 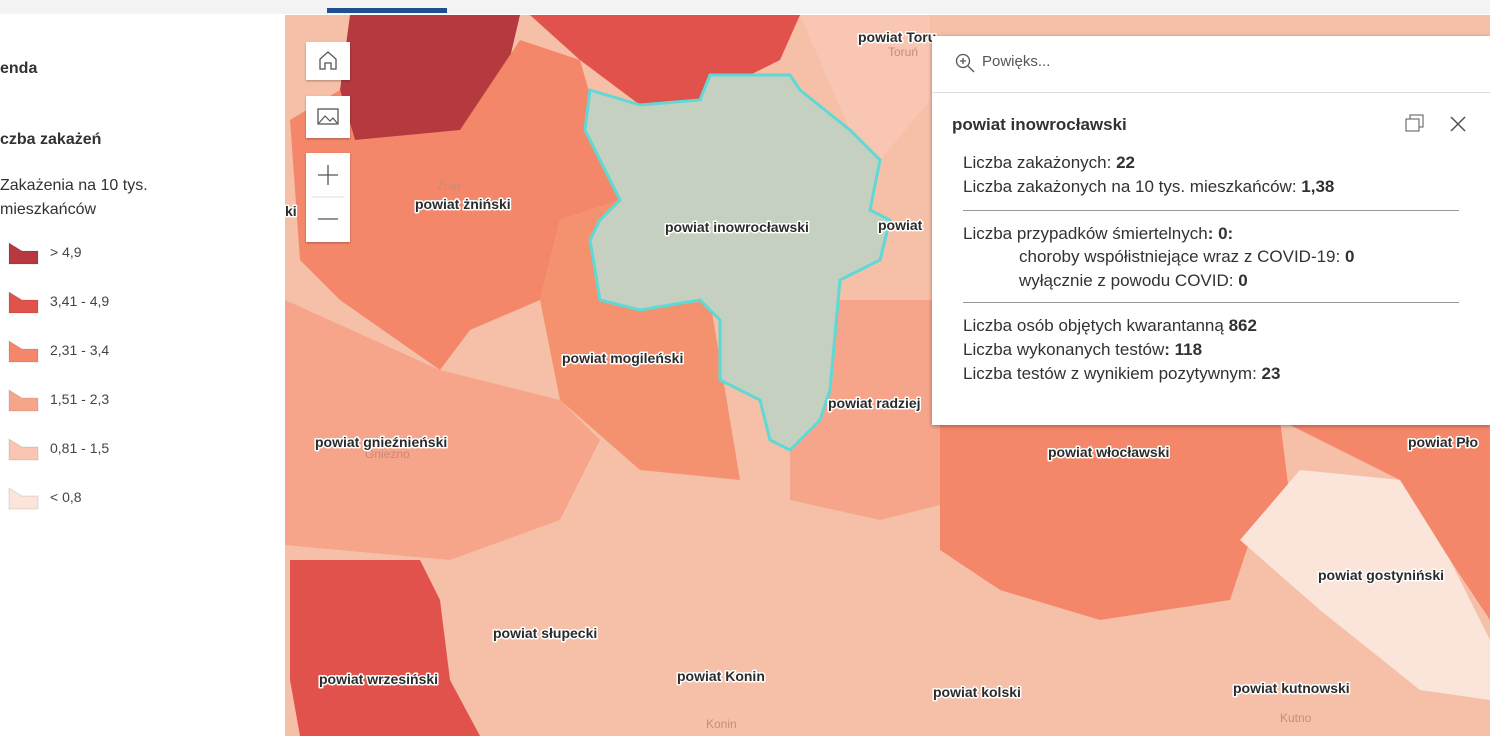 I want to click on popup-line: Liczba testów z wynikiem pozytywnym: 23, so click(x=1121, y=374).